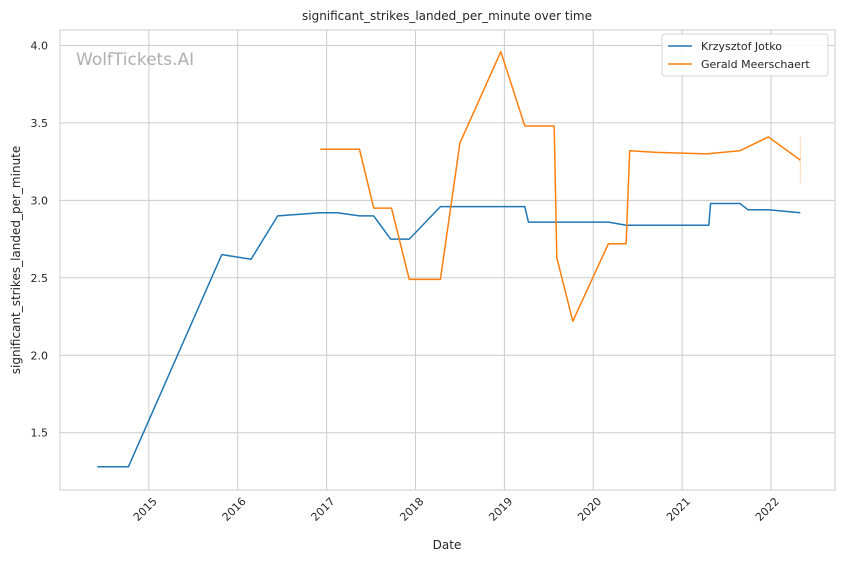 The image size is (844, 561). What do you see at coordinates (234, 509) in the screenshot?
I see `x-tick-label-2016: 2016` at bounding box center [234, 509].